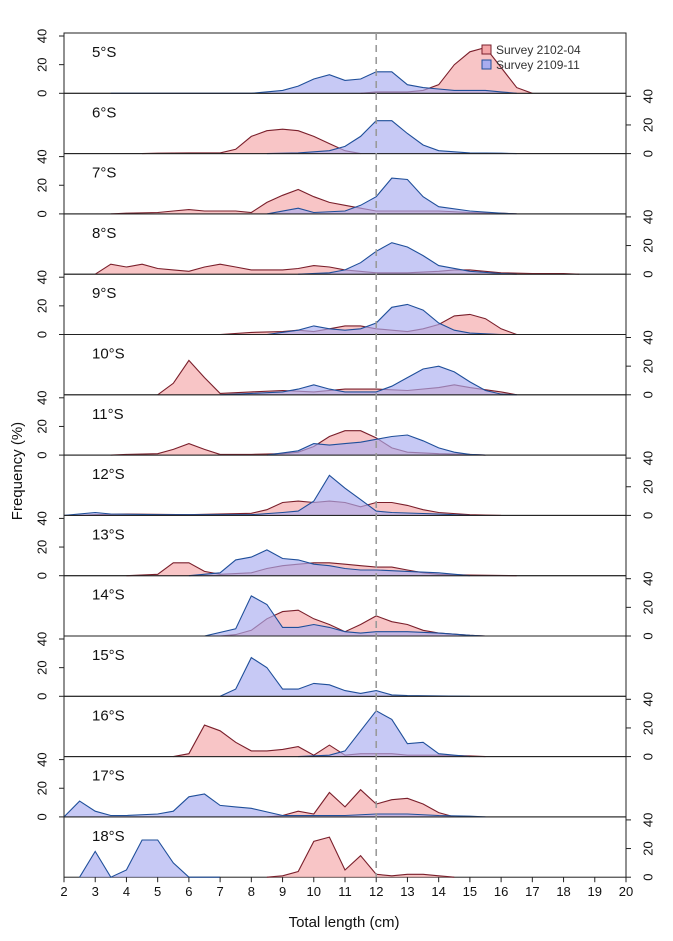  Describe the element at coordinates (108, 534) in the screenshot. I see `panel-label: 13°S` at that location.